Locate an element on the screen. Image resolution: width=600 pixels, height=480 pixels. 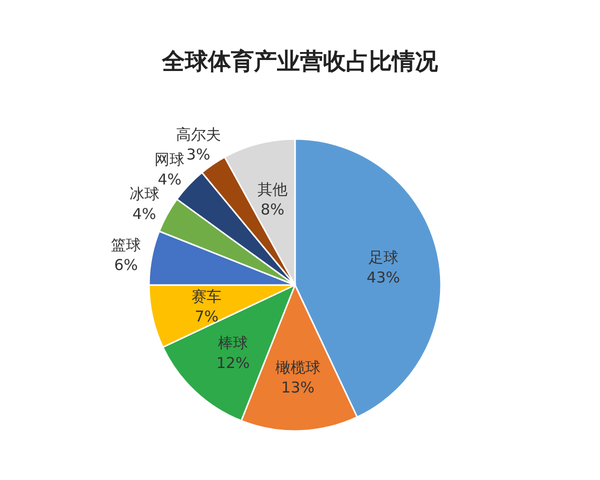
data-label: 6% is located at coordinates (126, 265).